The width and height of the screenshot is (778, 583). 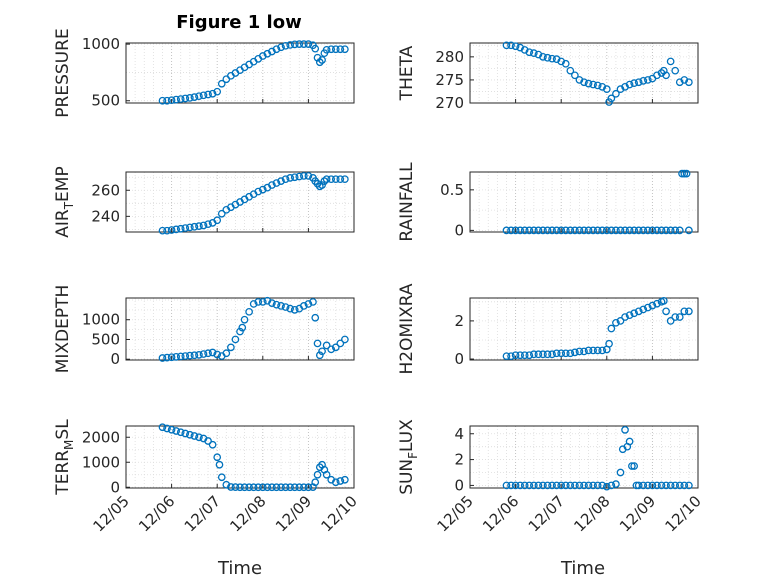 What do you see at coordinates (101, 462) in the screenshot?
I see `y-tick-label: 1000` at bounding box center [101, 462].